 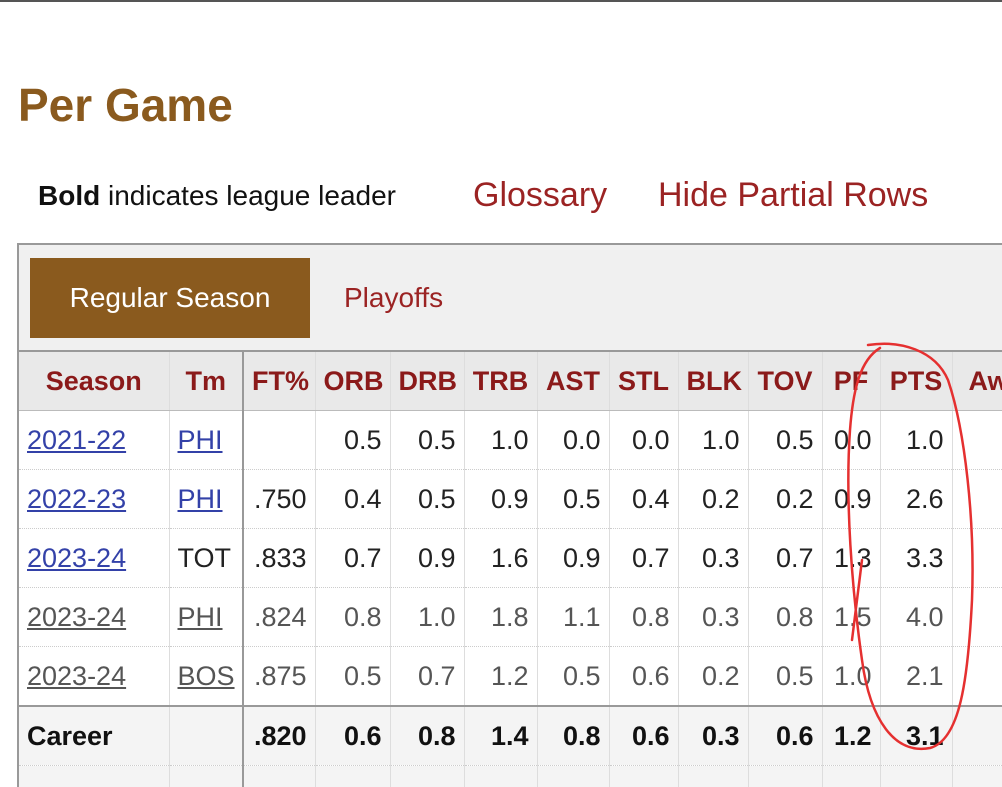 What do you see at coordinates (500, 440) in the screenshot?
I see `stat-cell: 1.0` at bounding box center [500, 440].